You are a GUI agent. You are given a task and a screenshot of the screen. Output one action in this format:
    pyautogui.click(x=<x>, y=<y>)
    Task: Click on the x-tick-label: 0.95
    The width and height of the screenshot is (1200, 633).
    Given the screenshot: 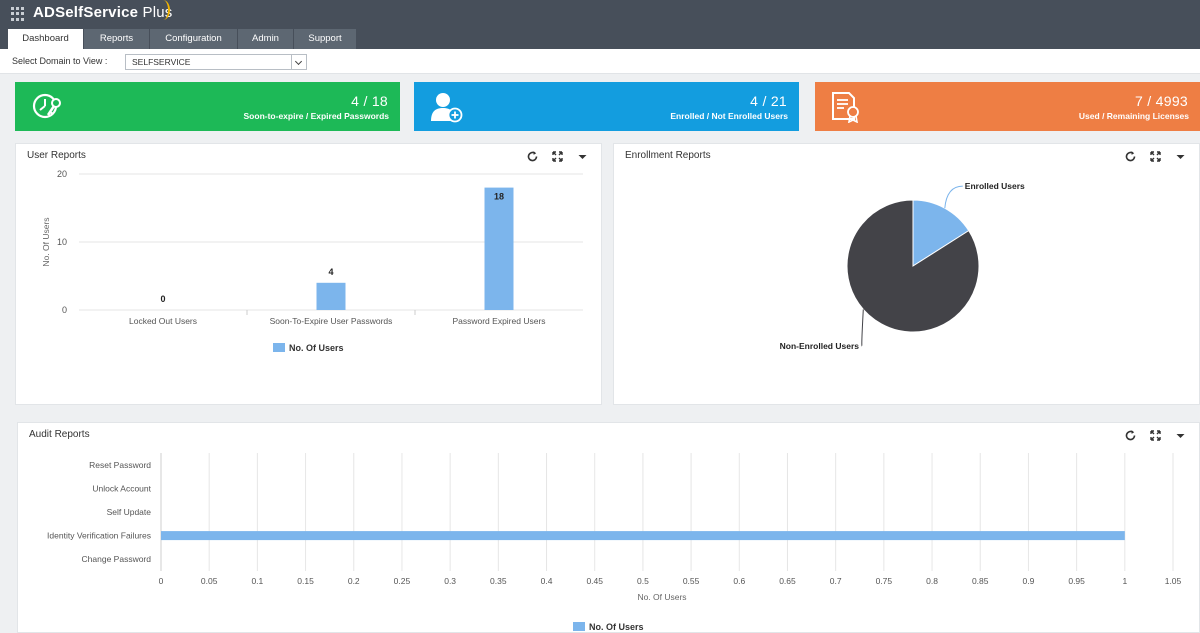 What is the action you would take?
    pyautogui.click(x=1076, y=581)
    